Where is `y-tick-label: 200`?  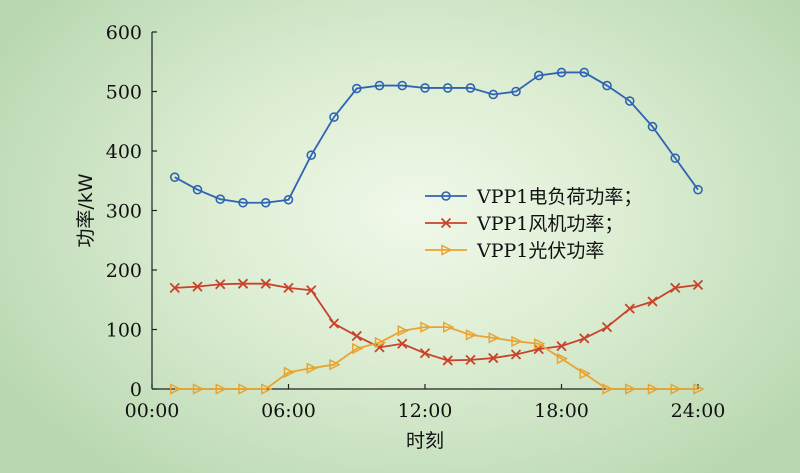
y-tick-label: 200 is located at coordinates (124, 271).